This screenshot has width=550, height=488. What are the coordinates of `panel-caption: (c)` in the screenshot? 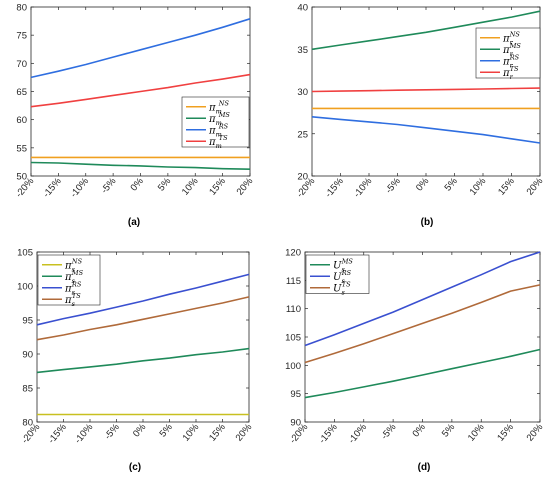 It's located at (135, 467).